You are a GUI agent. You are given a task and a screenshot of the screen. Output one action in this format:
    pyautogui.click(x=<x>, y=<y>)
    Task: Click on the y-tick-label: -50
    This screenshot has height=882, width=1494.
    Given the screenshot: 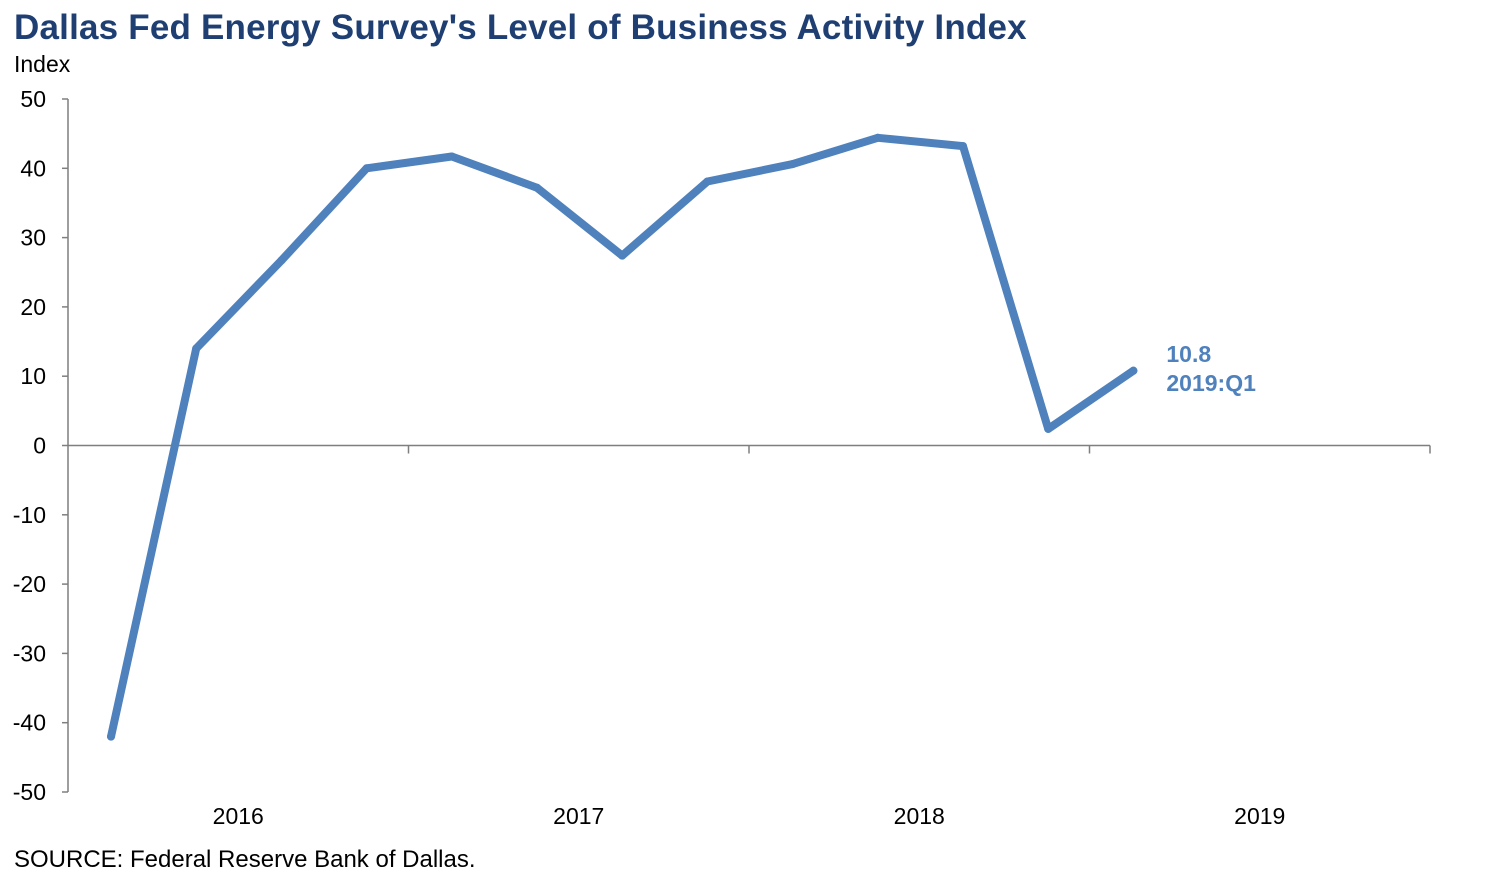 What is the action you would take?
    pyautogui.click(x=29, y=792)
    